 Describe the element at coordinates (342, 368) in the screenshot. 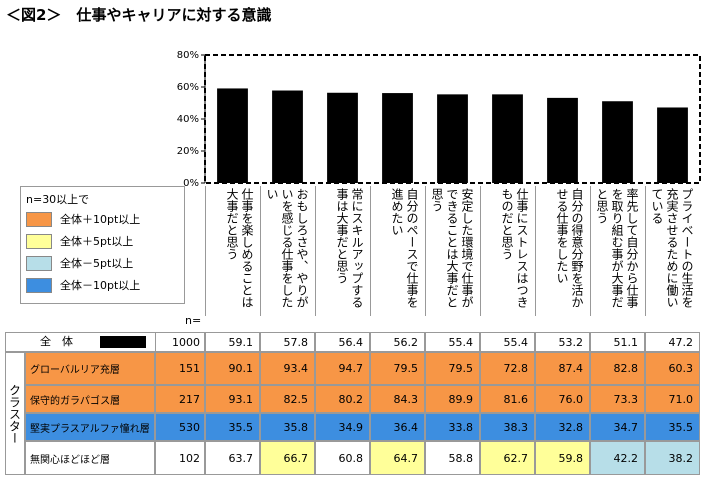

I see `cell: 94.7` at that location.